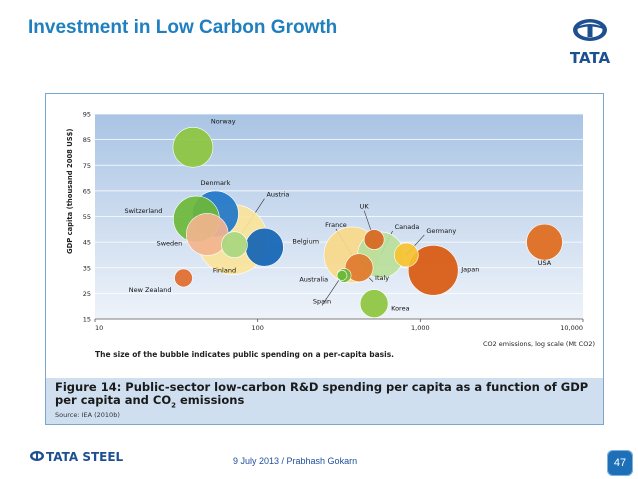 The height and width of the screenshot is (479, 638). What do you see at coordinates (87, 294) in the screenshot?
I see `y-tick-label: 25` at bounding box center [87, 294].